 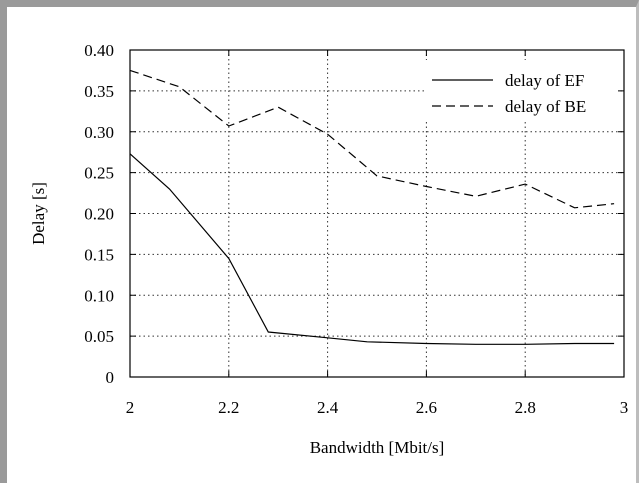 I want to click on x-tick-label: 3, so click(x=624, y=407).